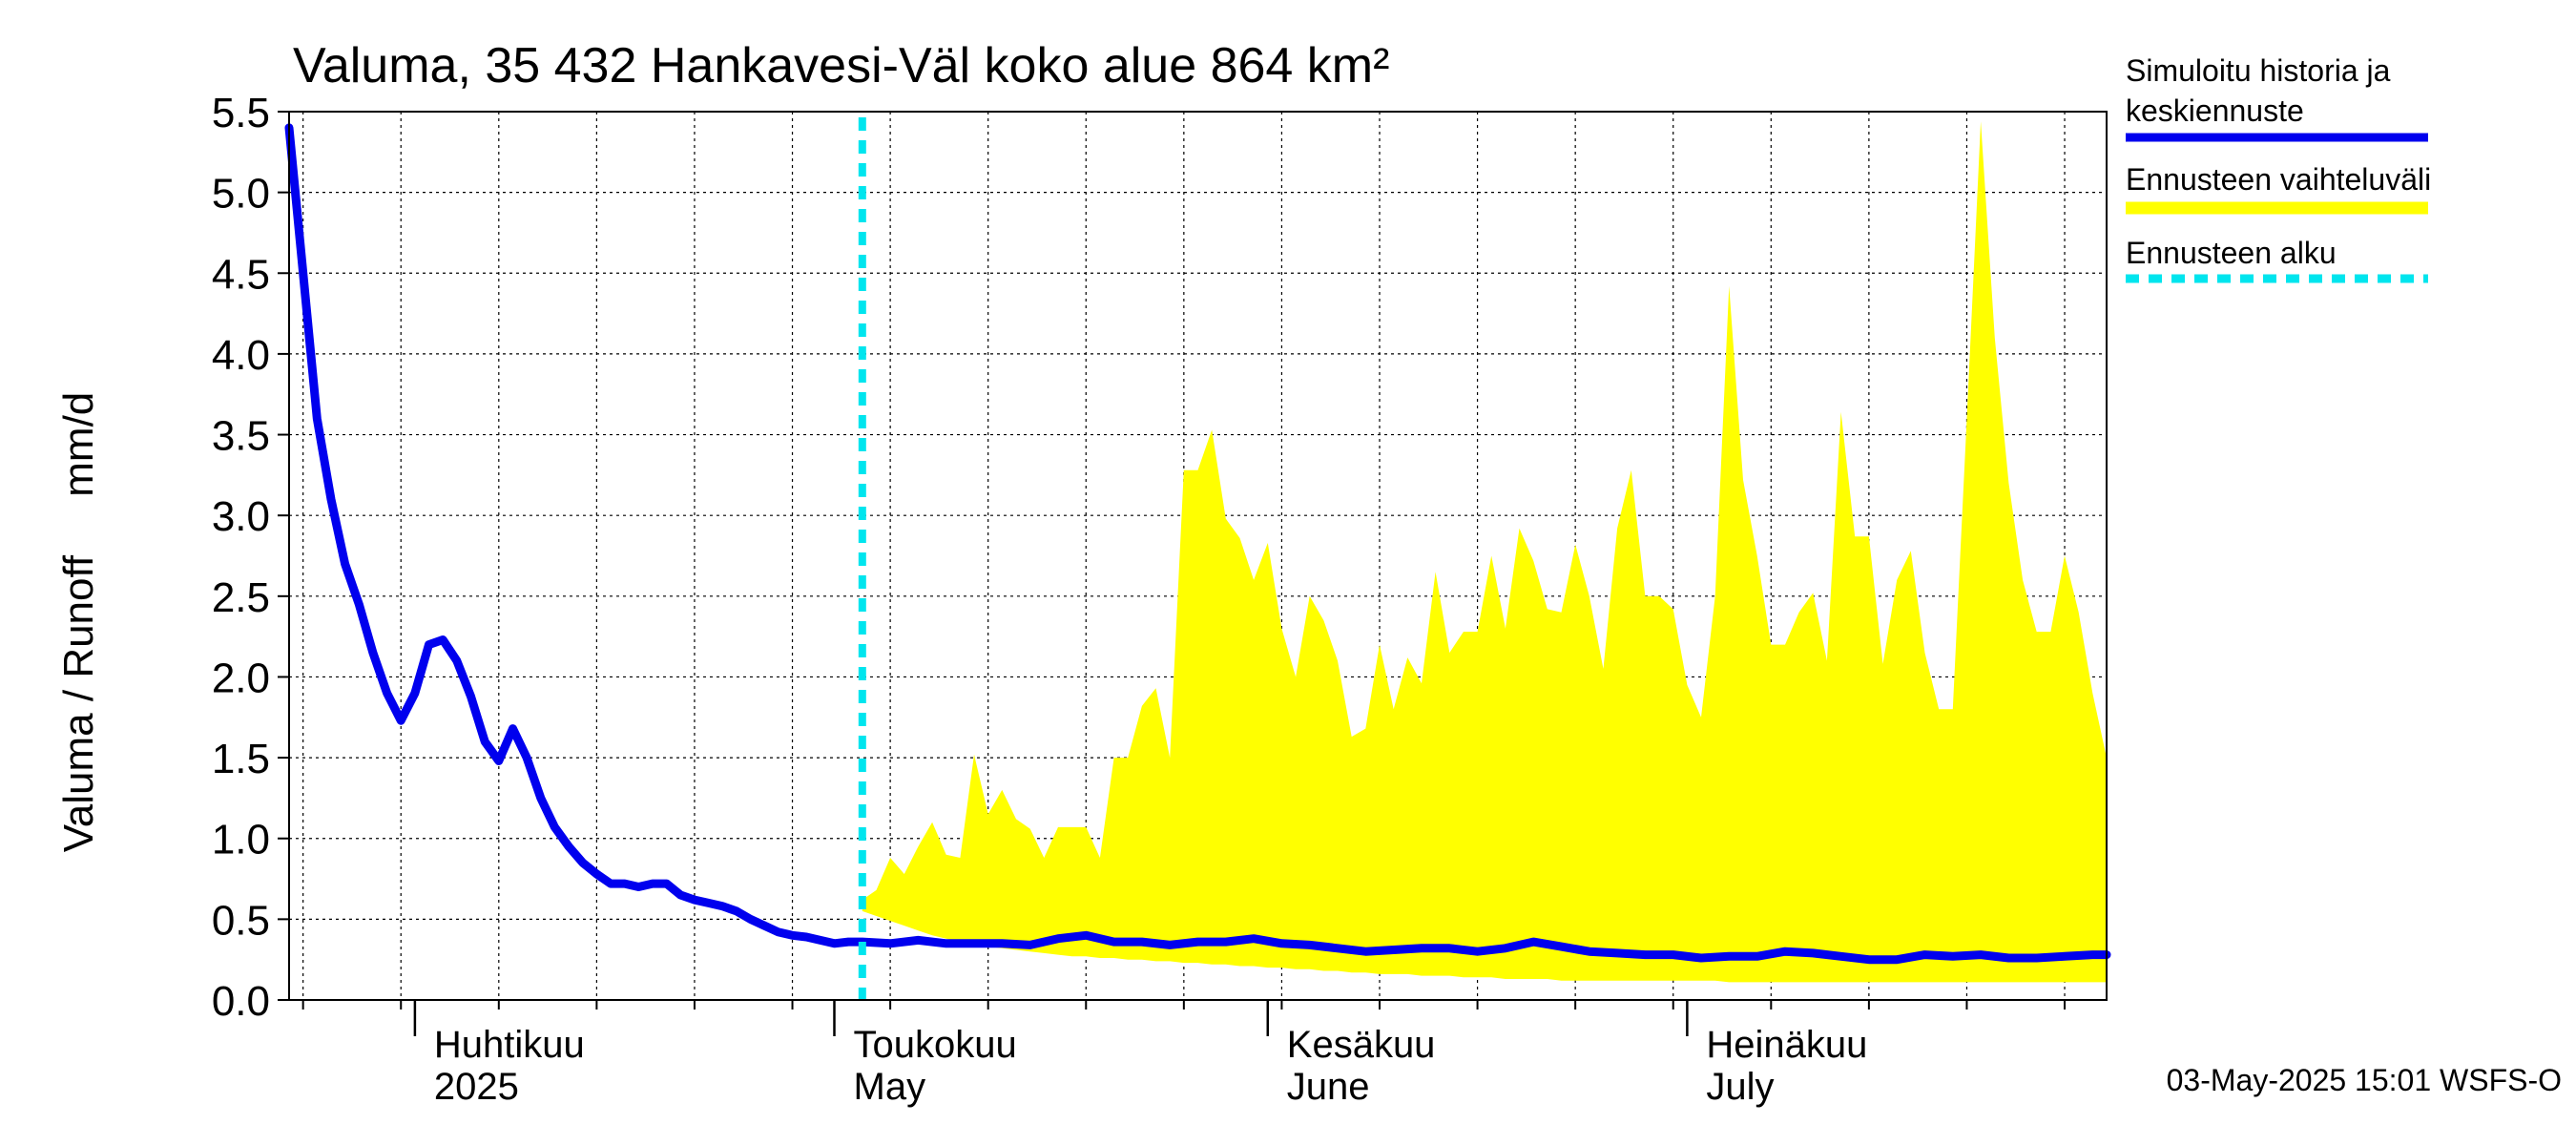 This screenshot has width=2576, height=1145. Describe the element at coordinates (2258, 70) in the screenshot. I see `legend-label-mean-line1: Simuloitu historia ja` at that location.